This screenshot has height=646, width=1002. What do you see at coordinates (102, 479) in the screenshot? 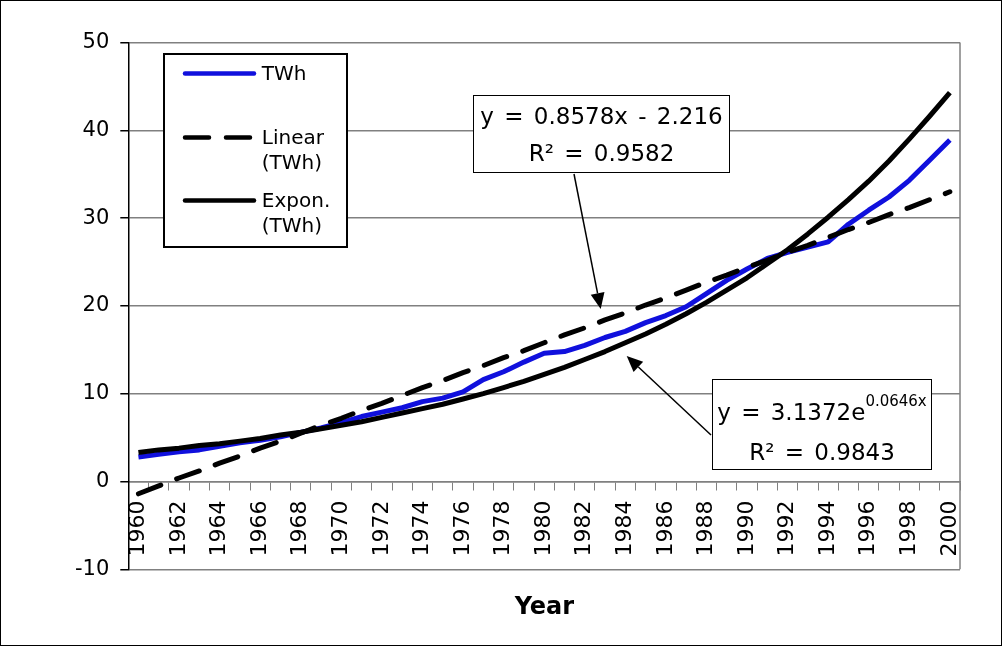
I see `y-tick-label: 0` at bounding box center [102, 479].